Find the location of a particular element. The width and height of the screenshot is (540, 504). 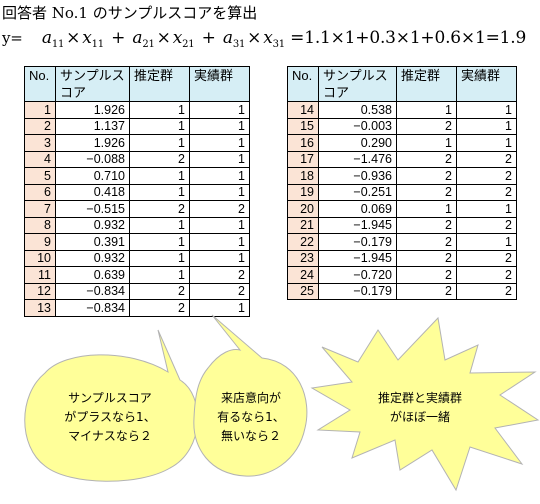

cell-no: 13 is located at coordinates (40, 308).